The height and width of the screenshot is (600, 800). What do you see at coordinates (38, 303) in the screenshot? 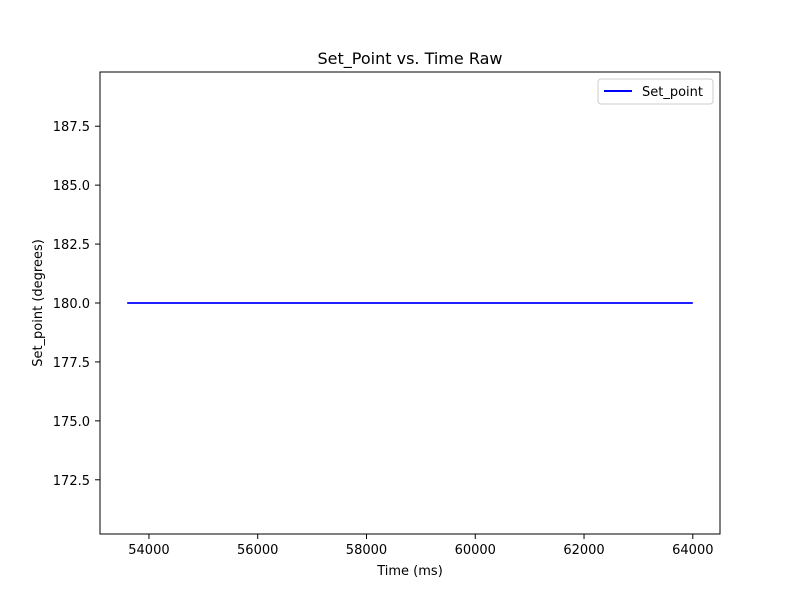
I see `y-axis-label: Set_point (degrees)` at bounding box center [38, 303].